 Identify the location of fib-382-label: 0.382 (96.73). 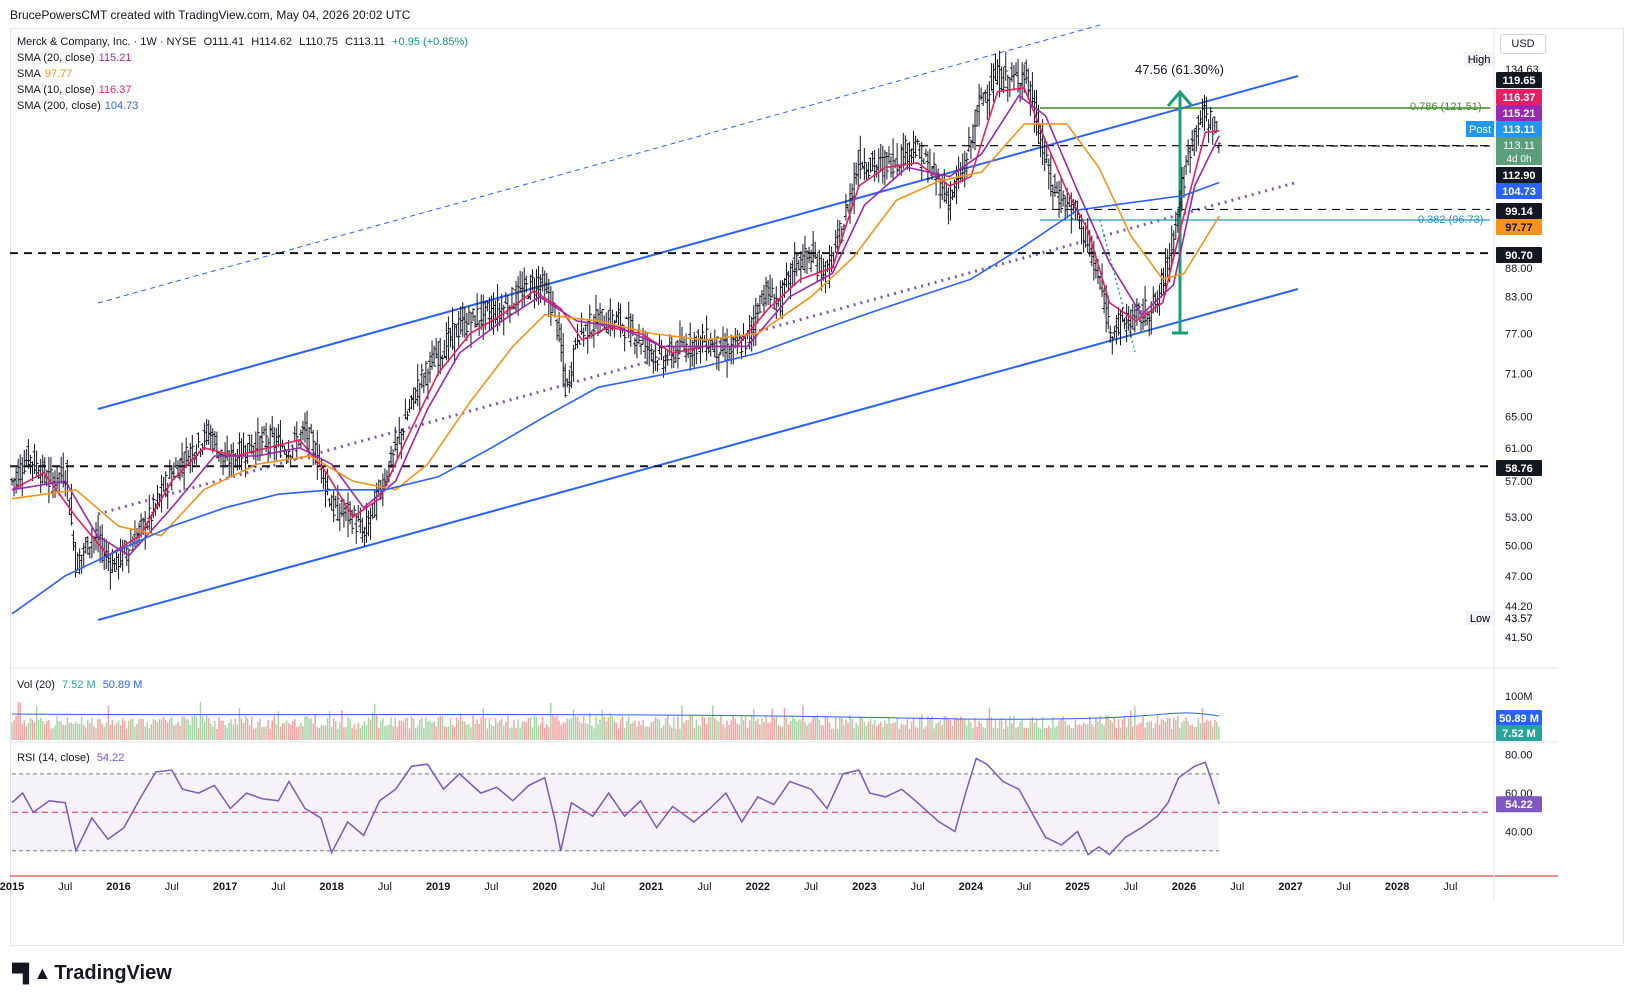
(1451, 220).